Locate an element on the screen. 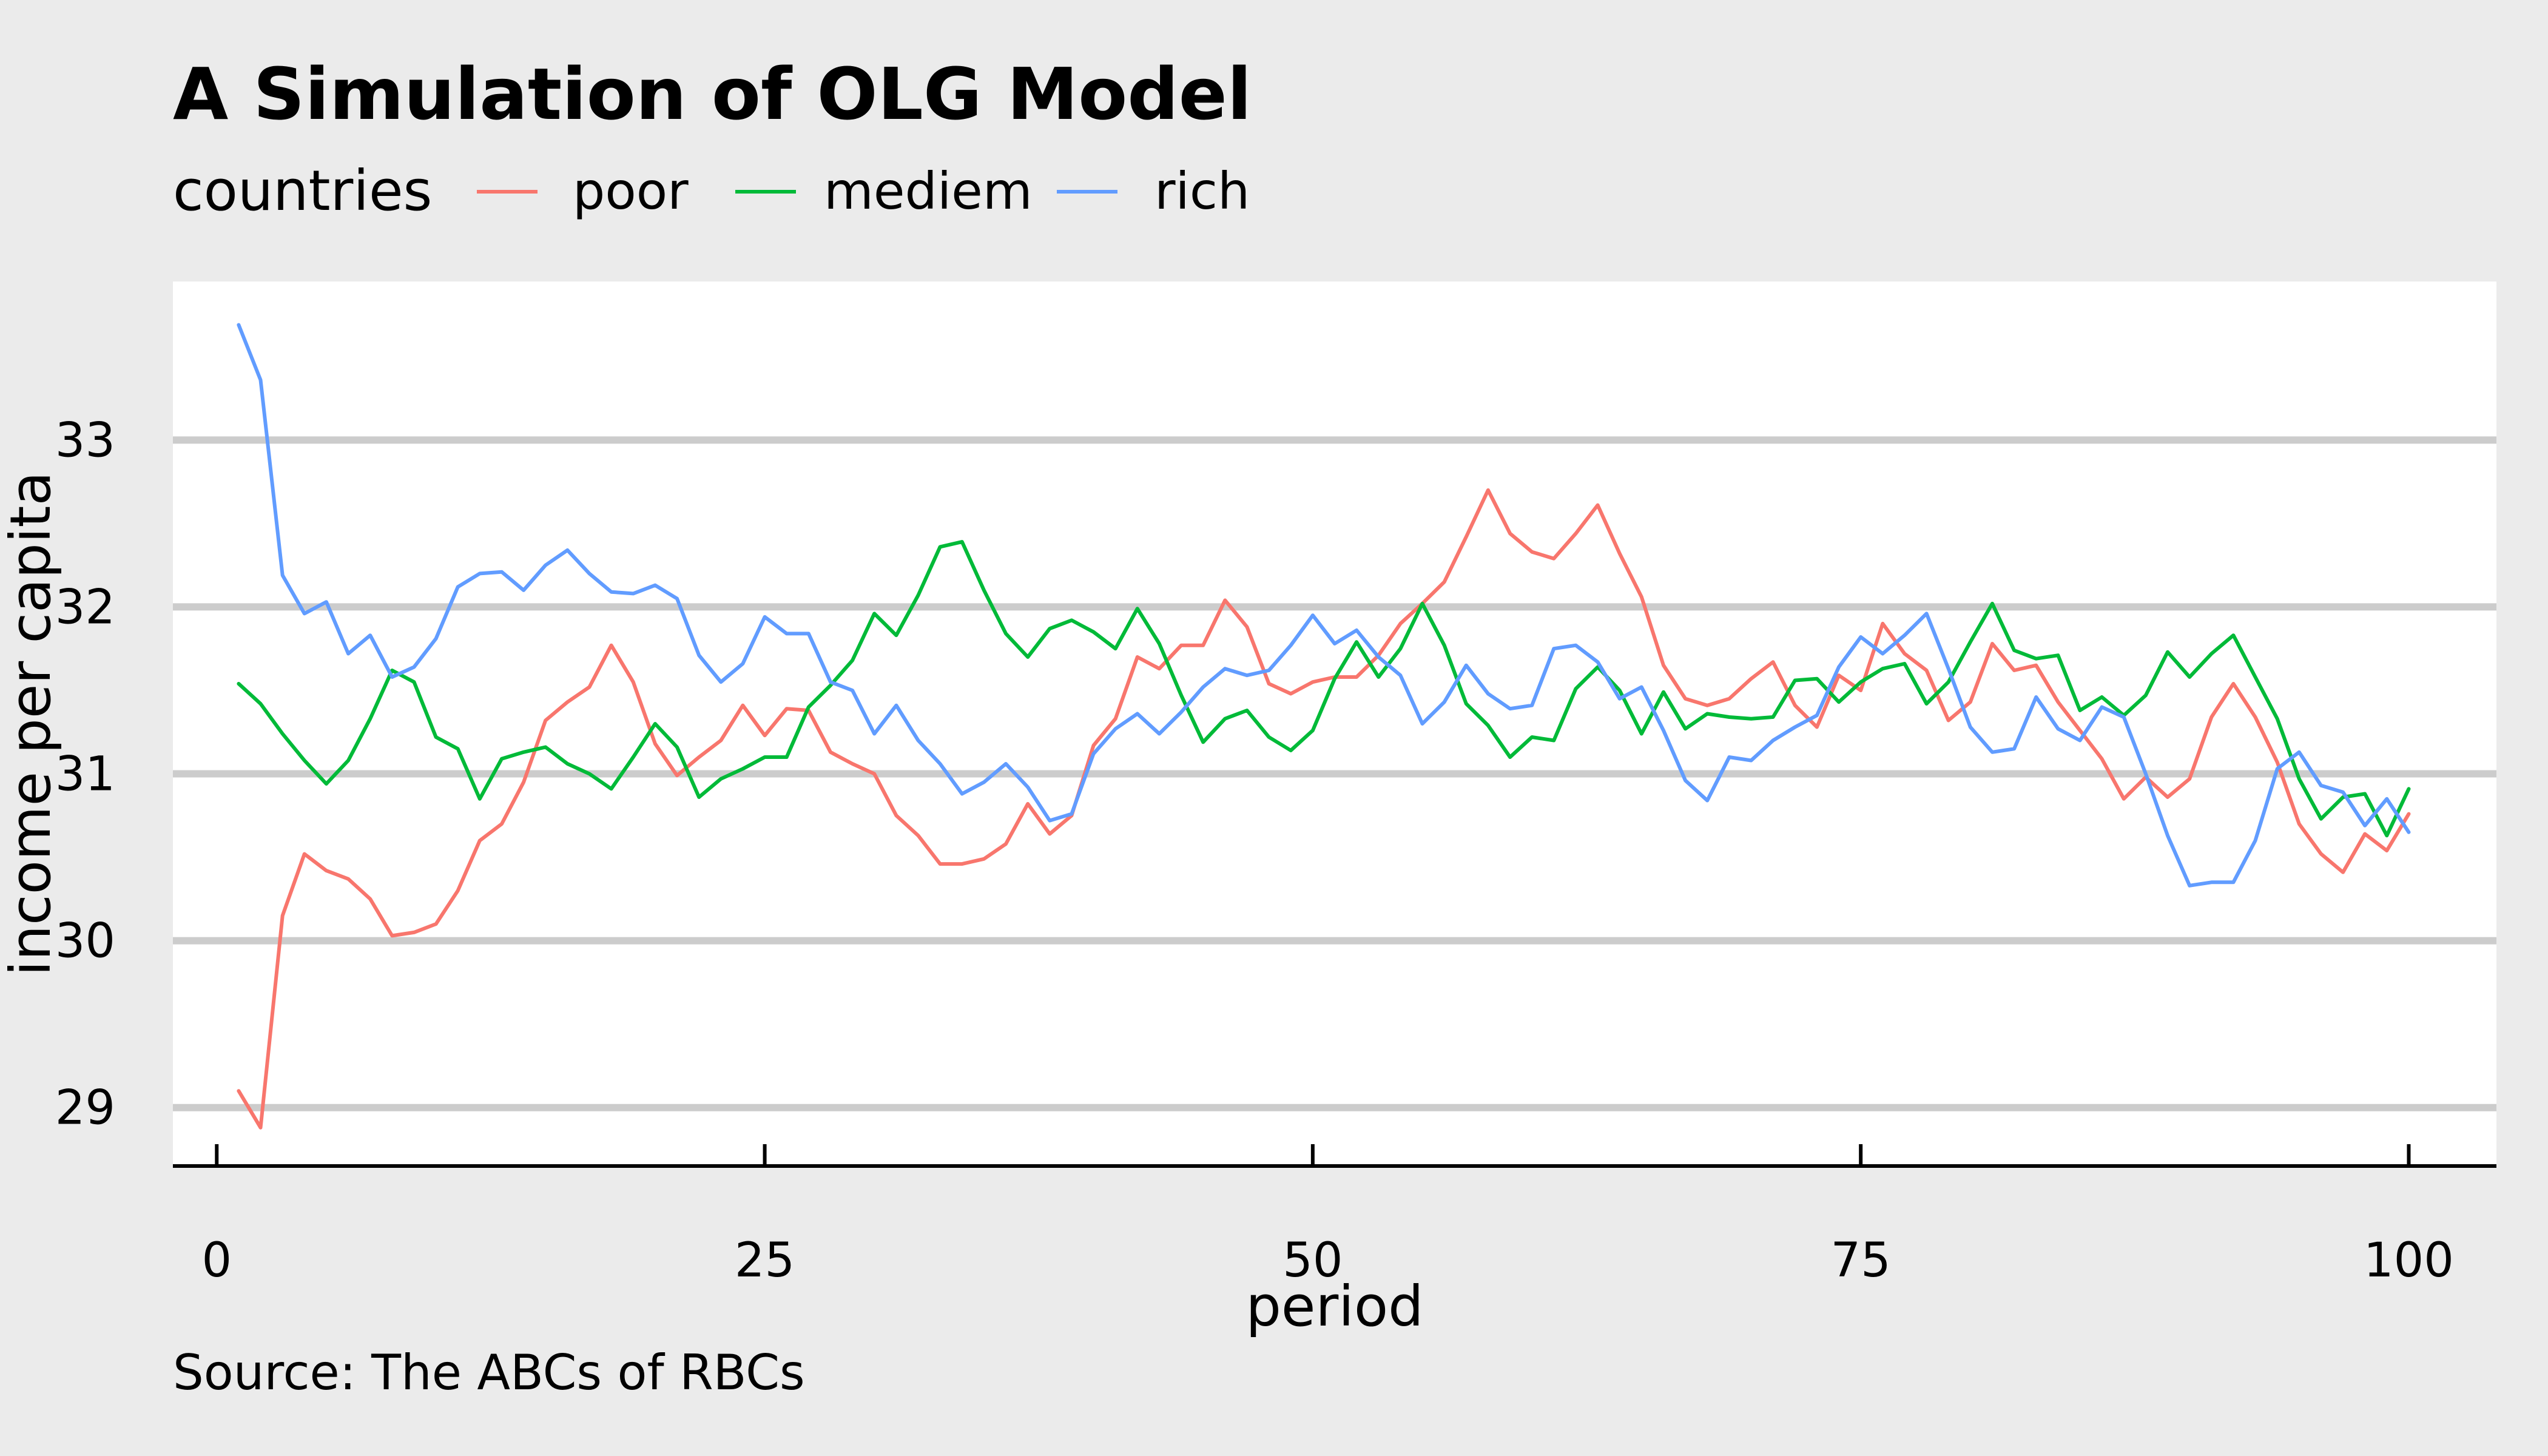 The height and width of the screenshot is (1456, 2548). y-tick-label: 31 is located at coordinates (85, 774).